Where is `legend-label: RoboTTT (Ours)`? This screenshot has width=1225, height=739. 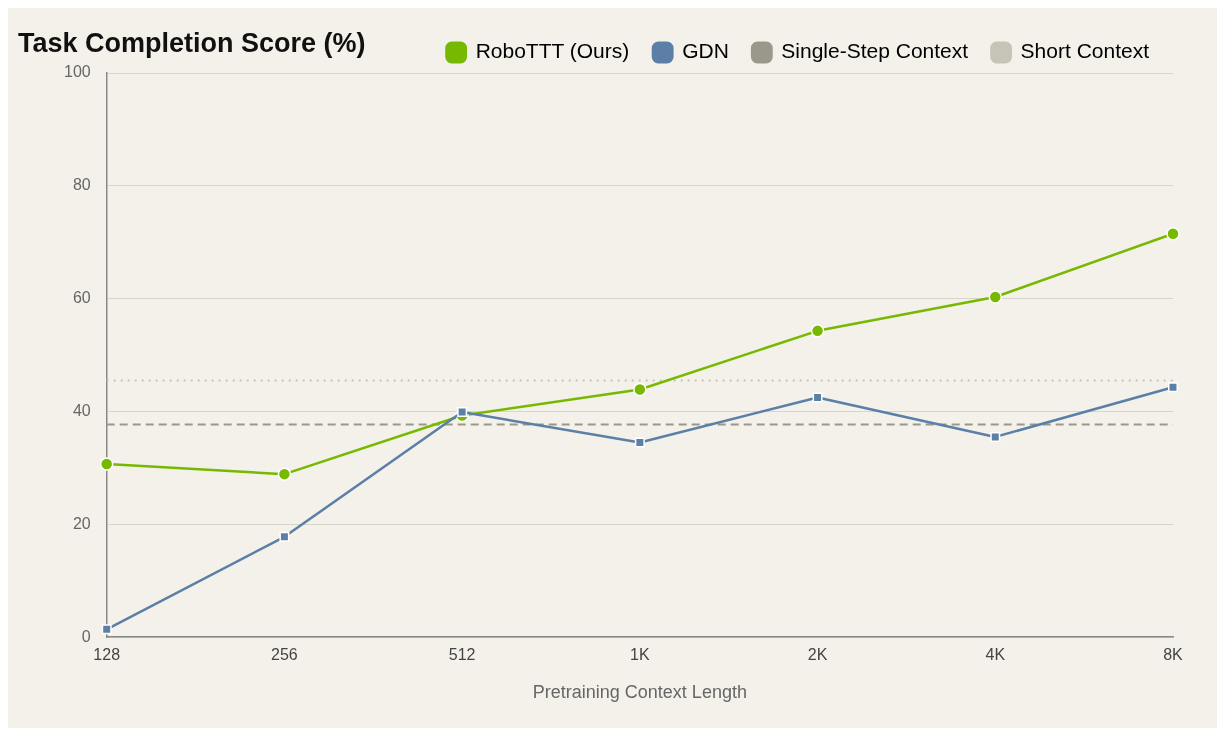 legend-label: RoboTTT (Ours) is located at coordinates (552, 51).